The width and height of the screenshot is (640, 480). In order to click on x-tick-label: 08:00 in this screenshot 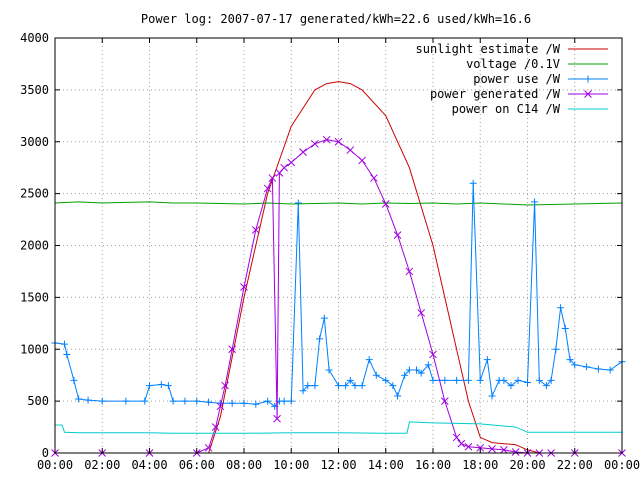, I will do `click(244, 465)`.